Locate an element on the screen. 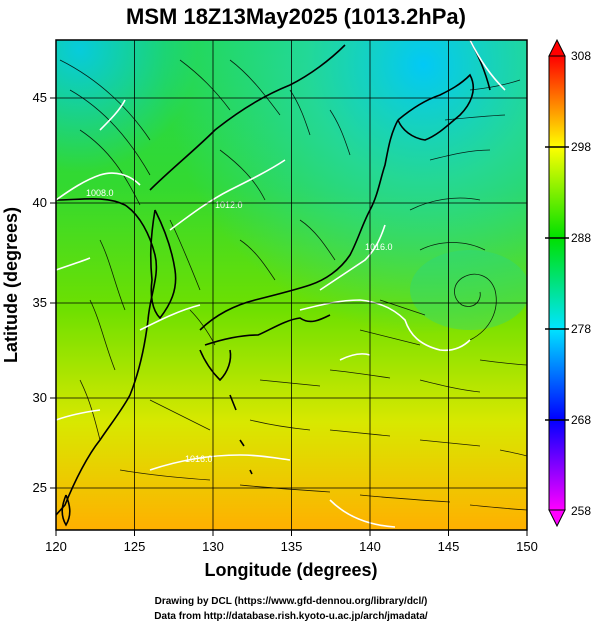  colorbar-scale is located at coordinates (557, 283).